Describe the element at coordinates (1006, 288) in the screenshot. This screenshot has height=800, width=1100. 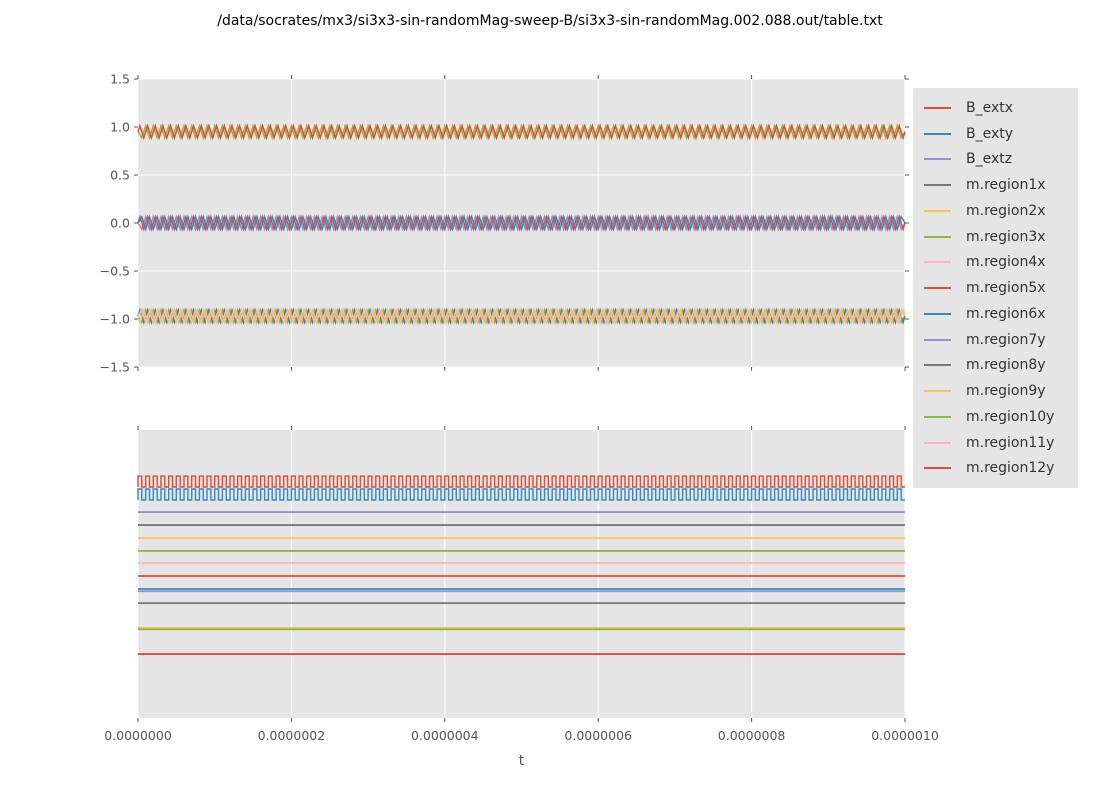
I see `legend-entry-label: m.region5x` at that location.